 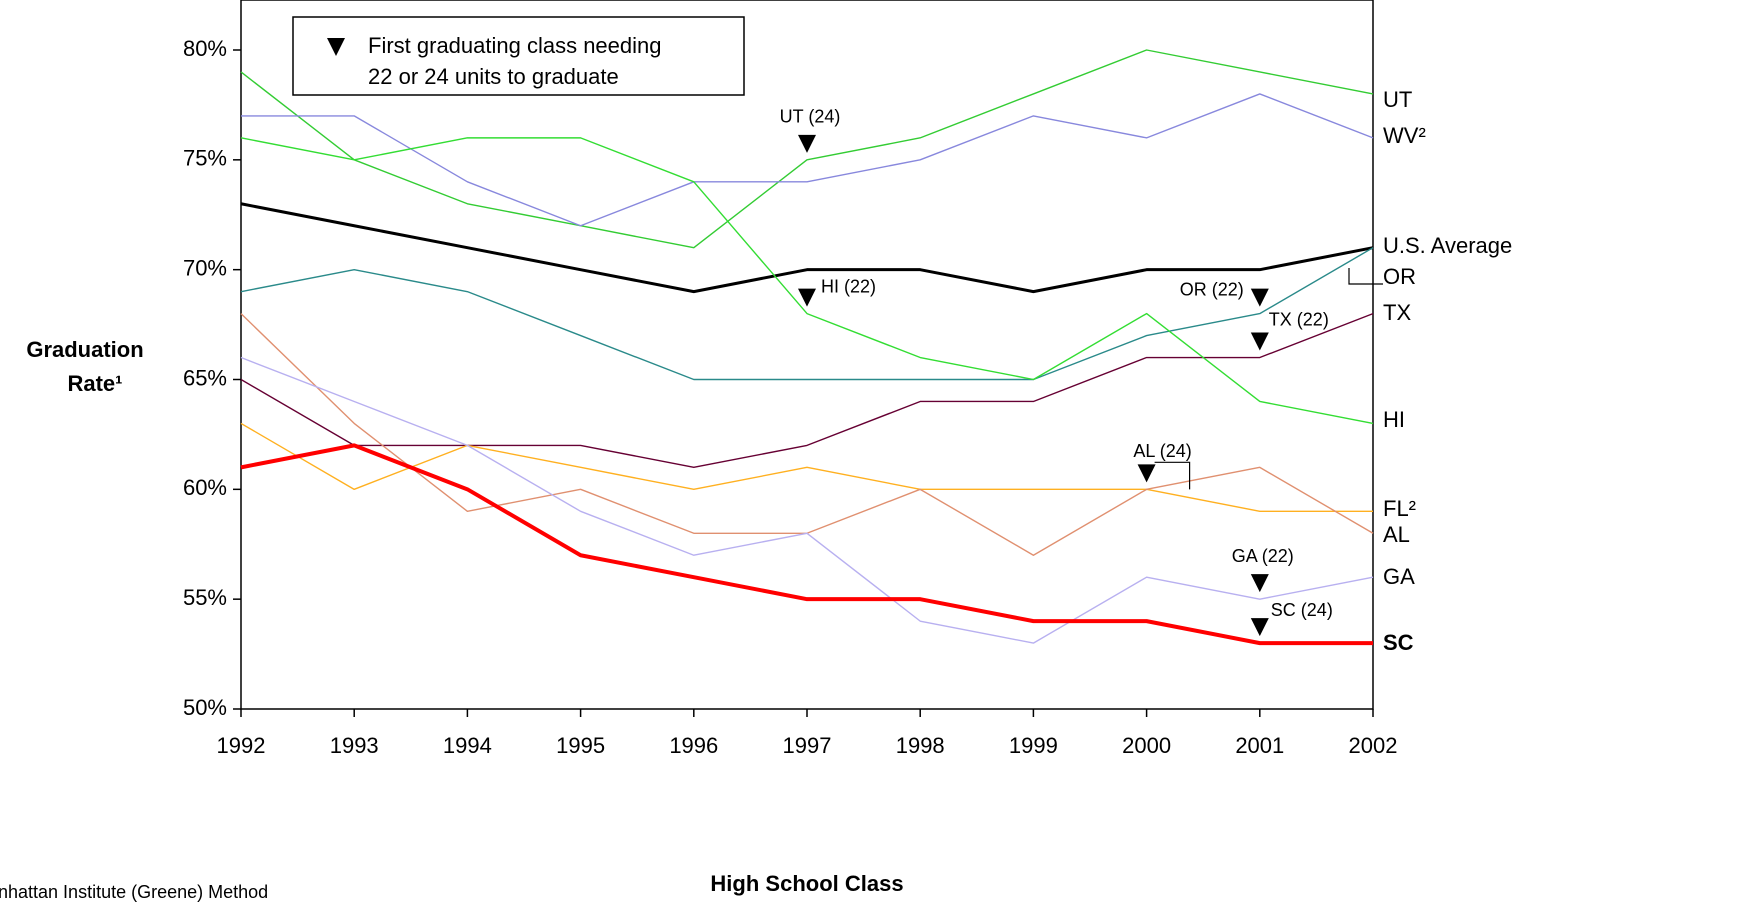 I want to click on series-label: WV², so click(x=1404, y=135).